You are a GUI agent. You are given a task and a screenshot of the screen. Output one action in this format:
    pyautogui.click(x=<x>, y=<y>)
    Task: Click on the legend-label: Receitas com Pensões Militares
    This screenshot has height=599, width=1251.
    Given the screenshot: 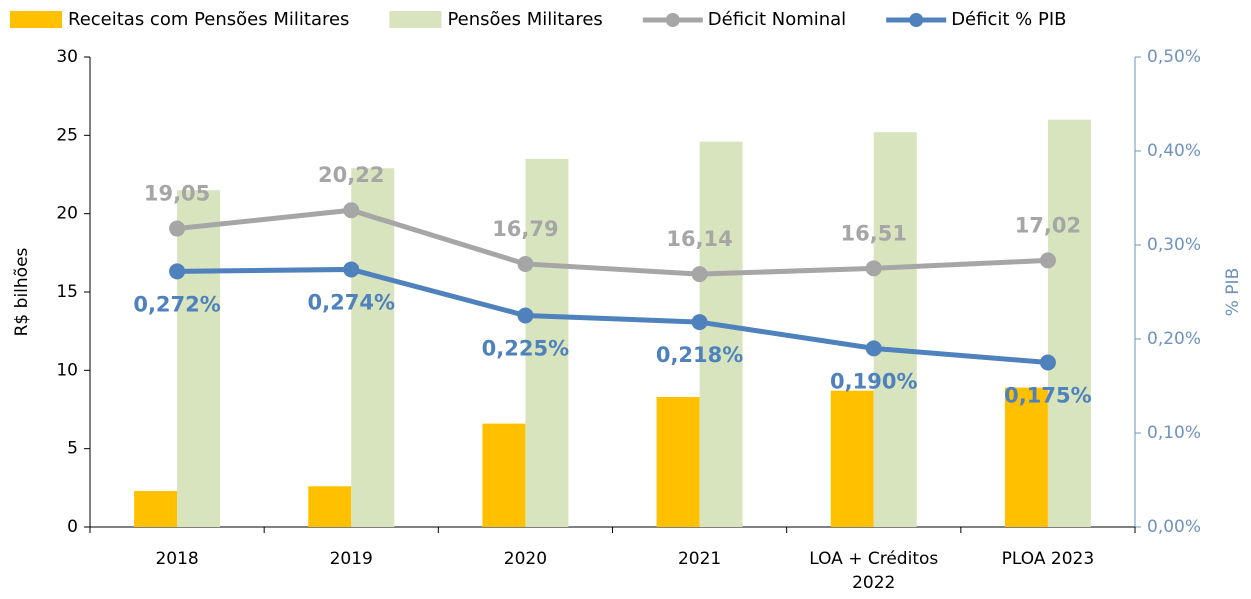 What is the action you would take?
    pyautogui.click(x=208, y=19)
    